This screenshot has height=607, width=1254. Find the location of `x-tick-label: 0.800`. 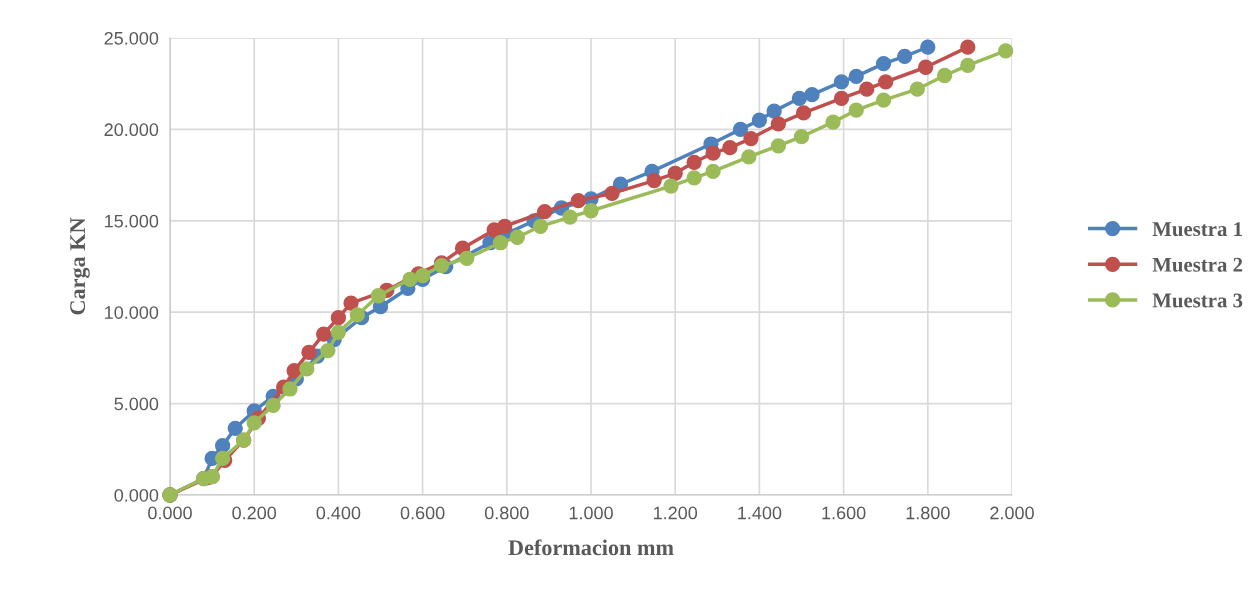

x-tick-label: 0.800 is located at coordinates (506, 513).